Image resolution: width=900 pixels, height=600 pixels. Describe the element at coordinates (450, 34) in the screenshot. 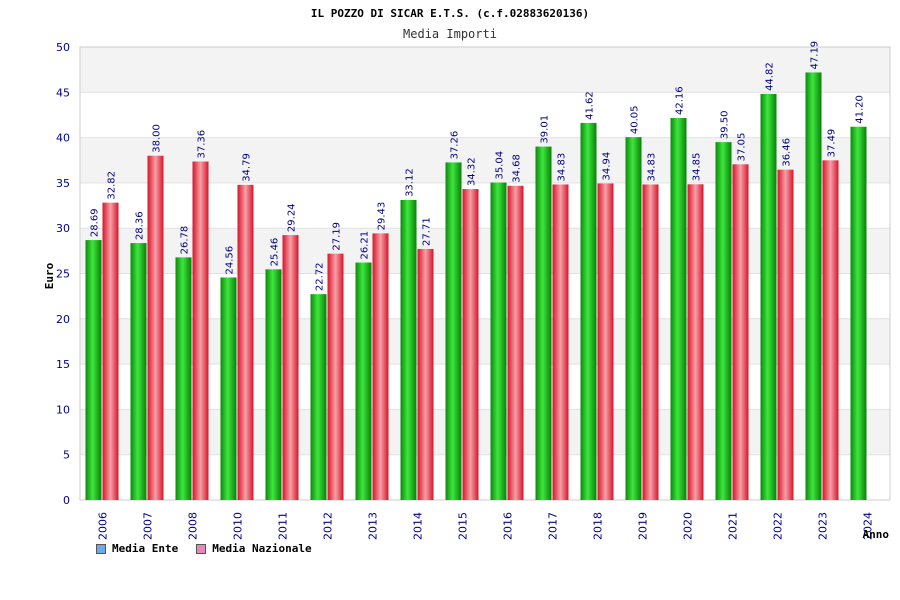

I see `chart-subtitle: Media Importi` at that location.